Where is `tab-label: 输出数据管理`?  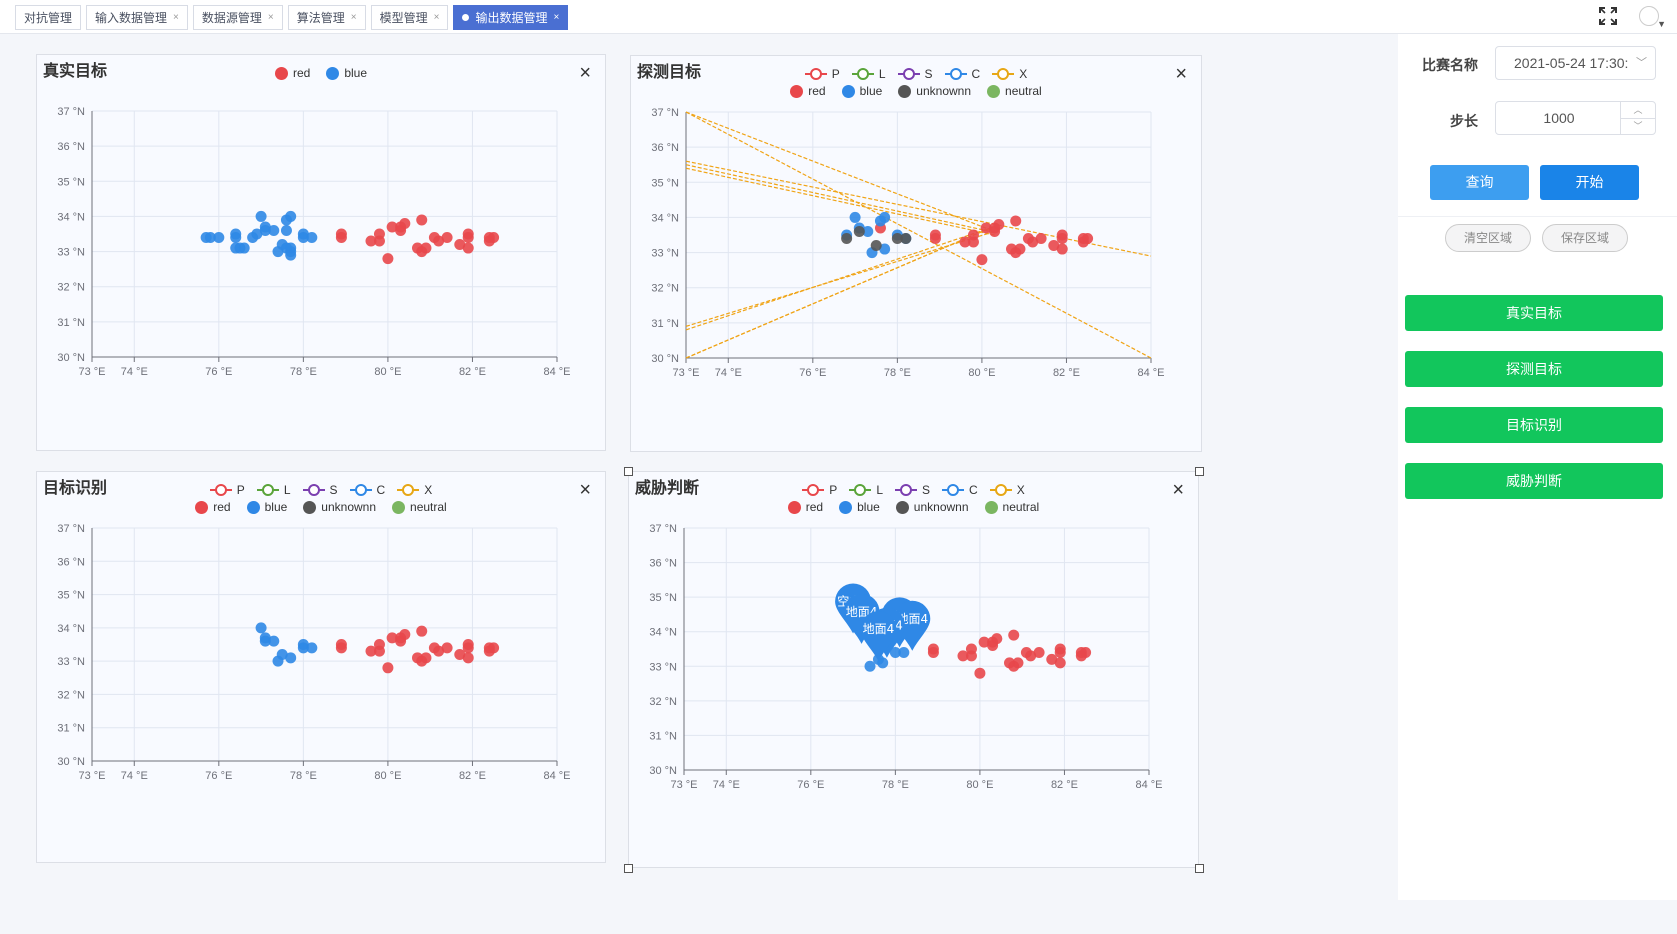 tab-label: 输出数据管理 is located at coordinates (511, 17).